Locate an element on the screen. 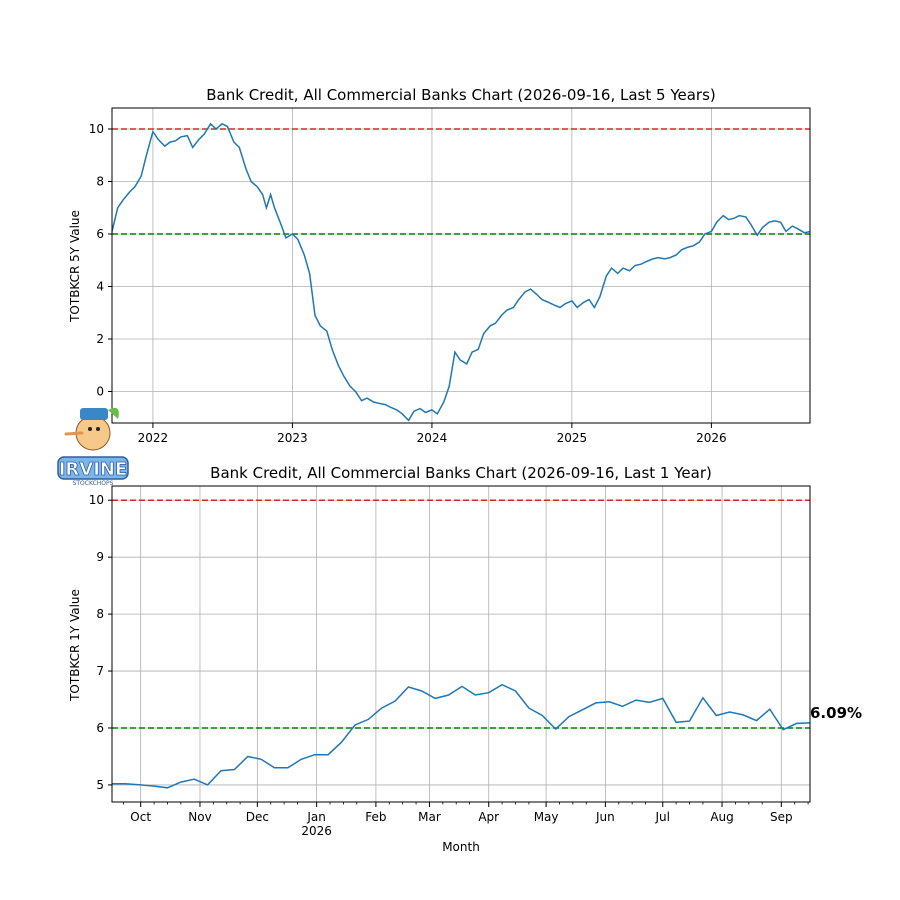  x-tick-label: Jan is located at coordinates (316, 817).